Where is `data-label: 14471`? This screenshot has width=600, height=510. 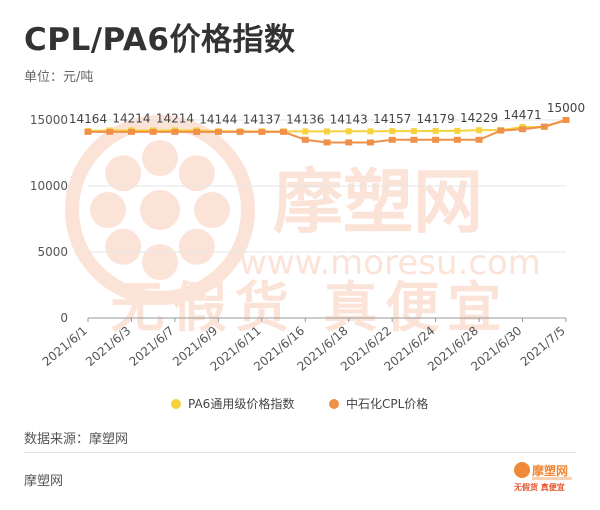 data-label: 14471 is located at coordinates (522, 115).